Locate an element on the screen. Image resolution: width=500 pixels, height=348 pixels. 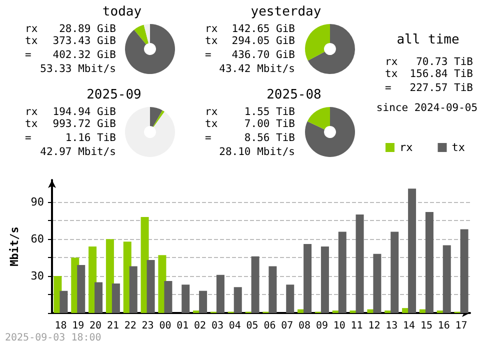
y-tick-label: 60 is located at coordinates (37, 239).